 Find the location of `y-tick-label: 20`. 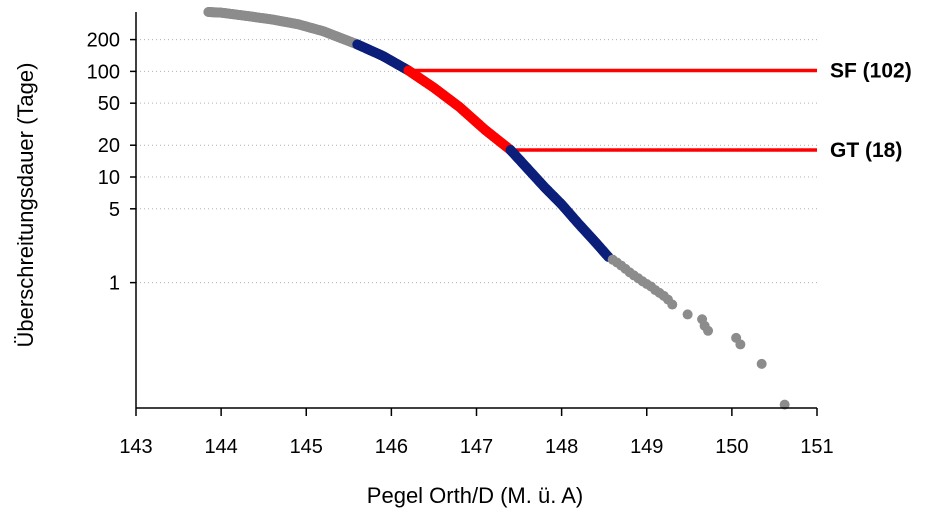

y-tick-label: 20 is located at coordinates (109, 146).